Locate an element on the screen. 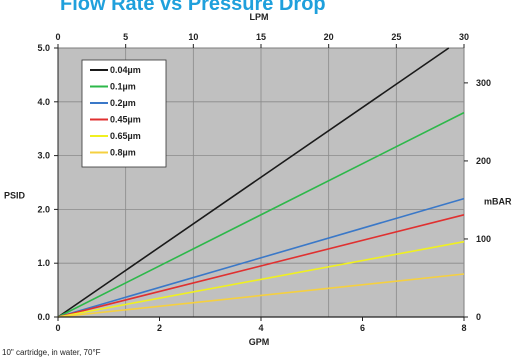  x-tick-label: 4 is located at coordinates (260, 328).